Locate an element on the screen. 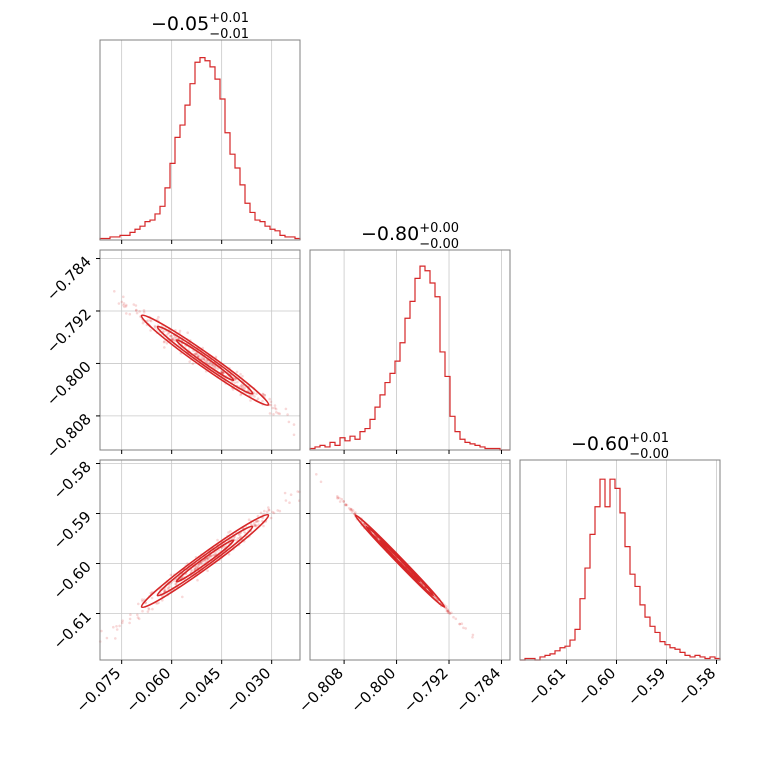  x-tick-label: −0.59 is located at coordinates (646, 686).